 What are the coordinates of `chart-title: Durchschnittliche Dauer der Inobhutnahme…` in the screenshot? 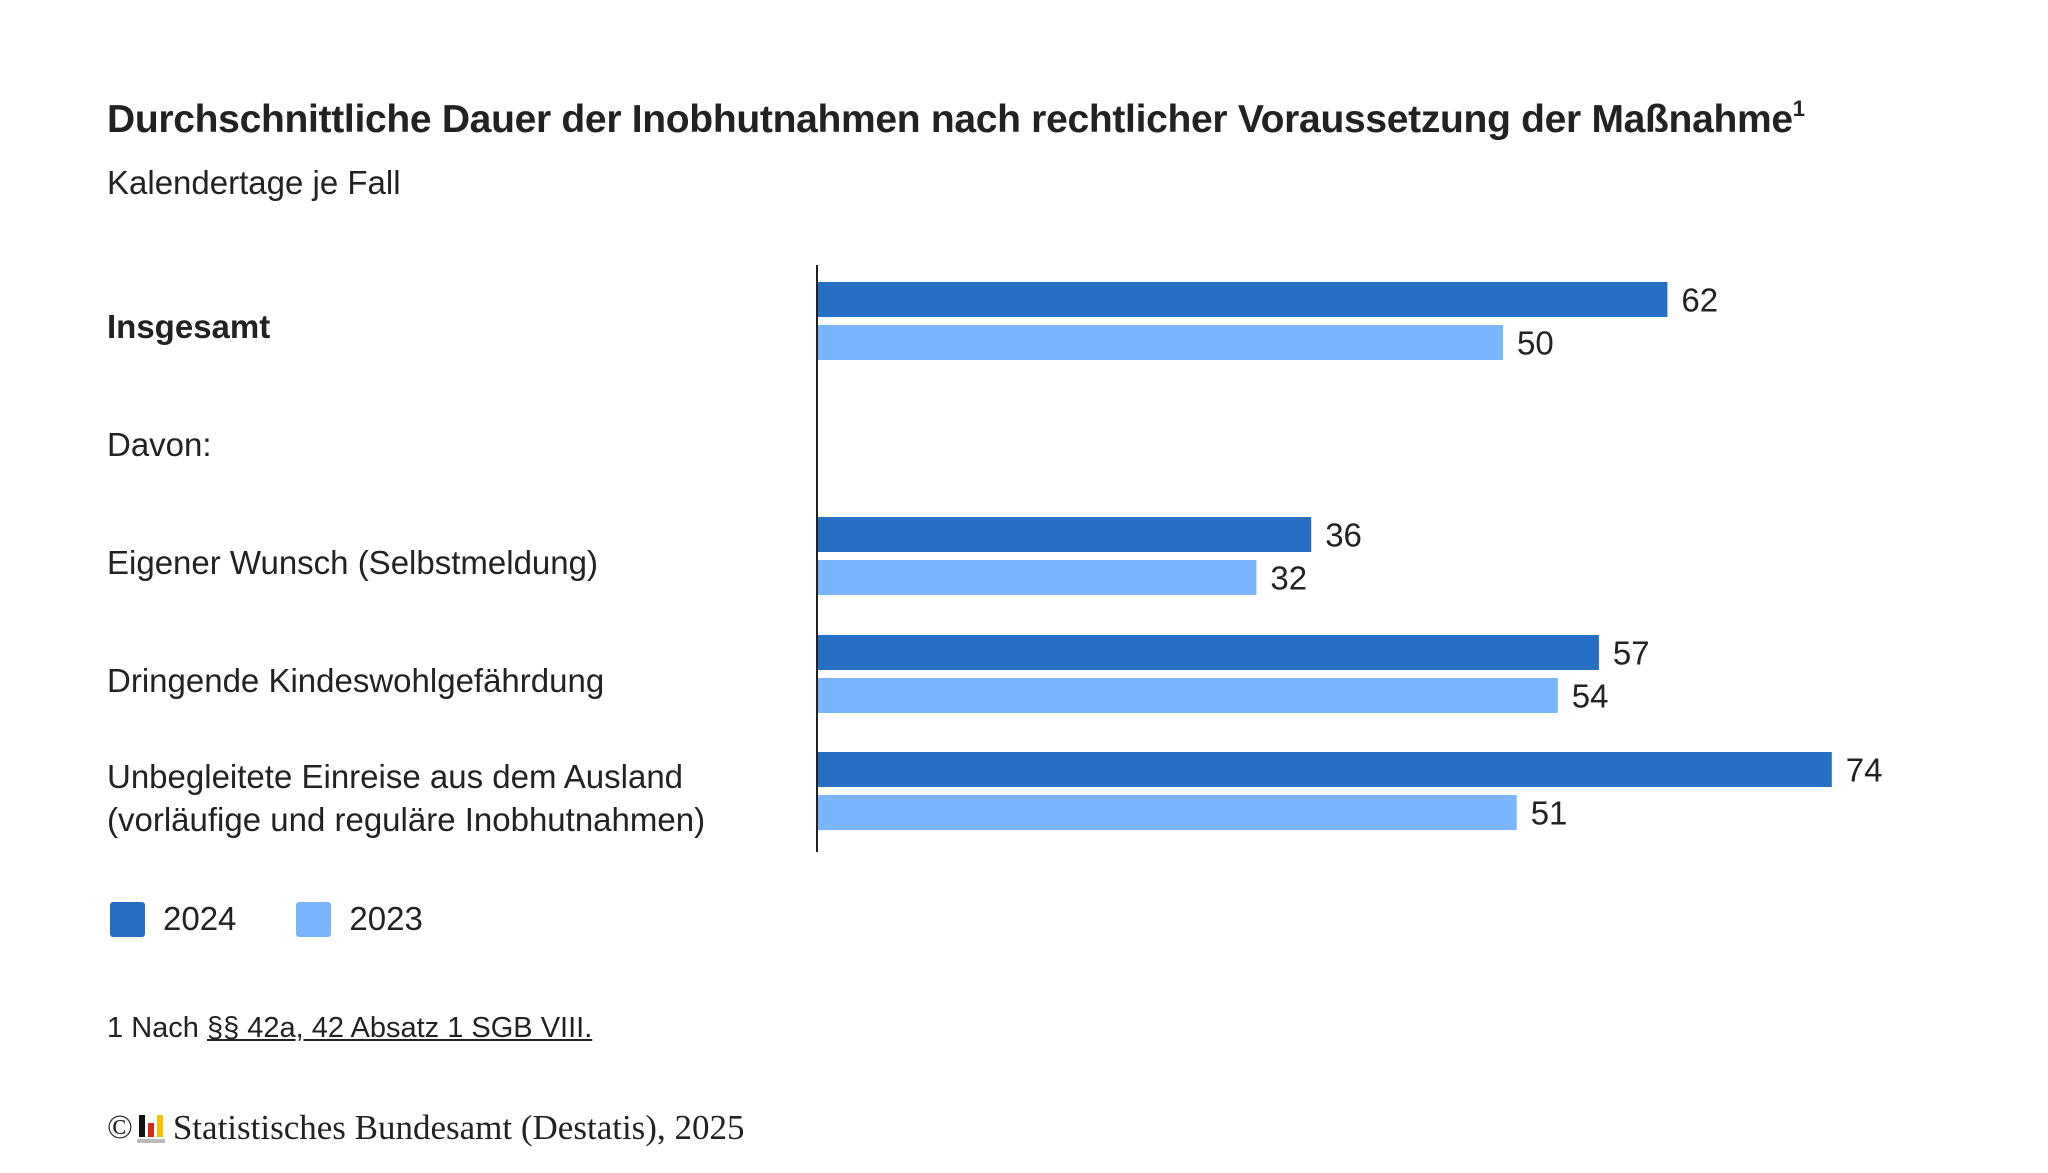 It's located at (956, 119).